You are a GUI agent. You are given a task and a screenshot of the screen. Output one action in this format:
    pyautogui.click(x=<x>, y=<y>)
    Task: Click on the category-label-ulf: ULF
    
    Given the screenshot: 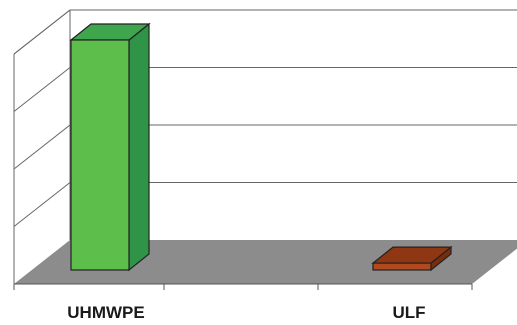 What is the action you would take?
    pyautogui.click(x=408, y=312)
    